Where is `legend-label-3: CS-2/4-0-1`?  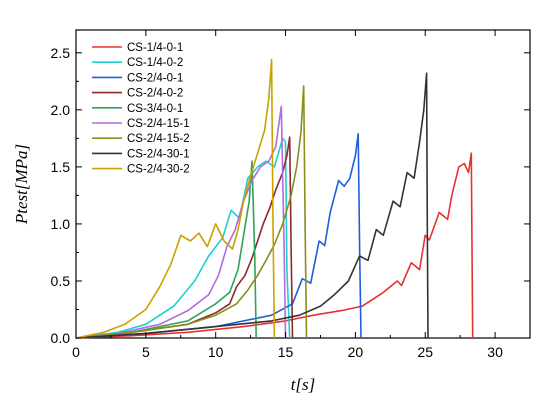 legend-label-3: CS-2/4-0-1 is located at coordinates (155, 78).